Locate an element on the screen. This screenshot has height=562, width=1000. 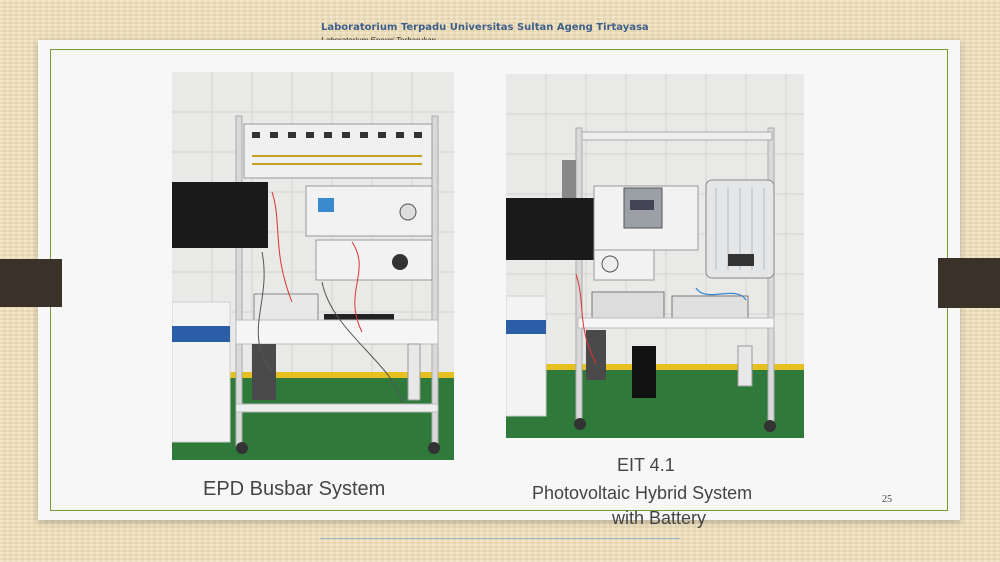
bottom-divider is located at coordinates (500, 538).